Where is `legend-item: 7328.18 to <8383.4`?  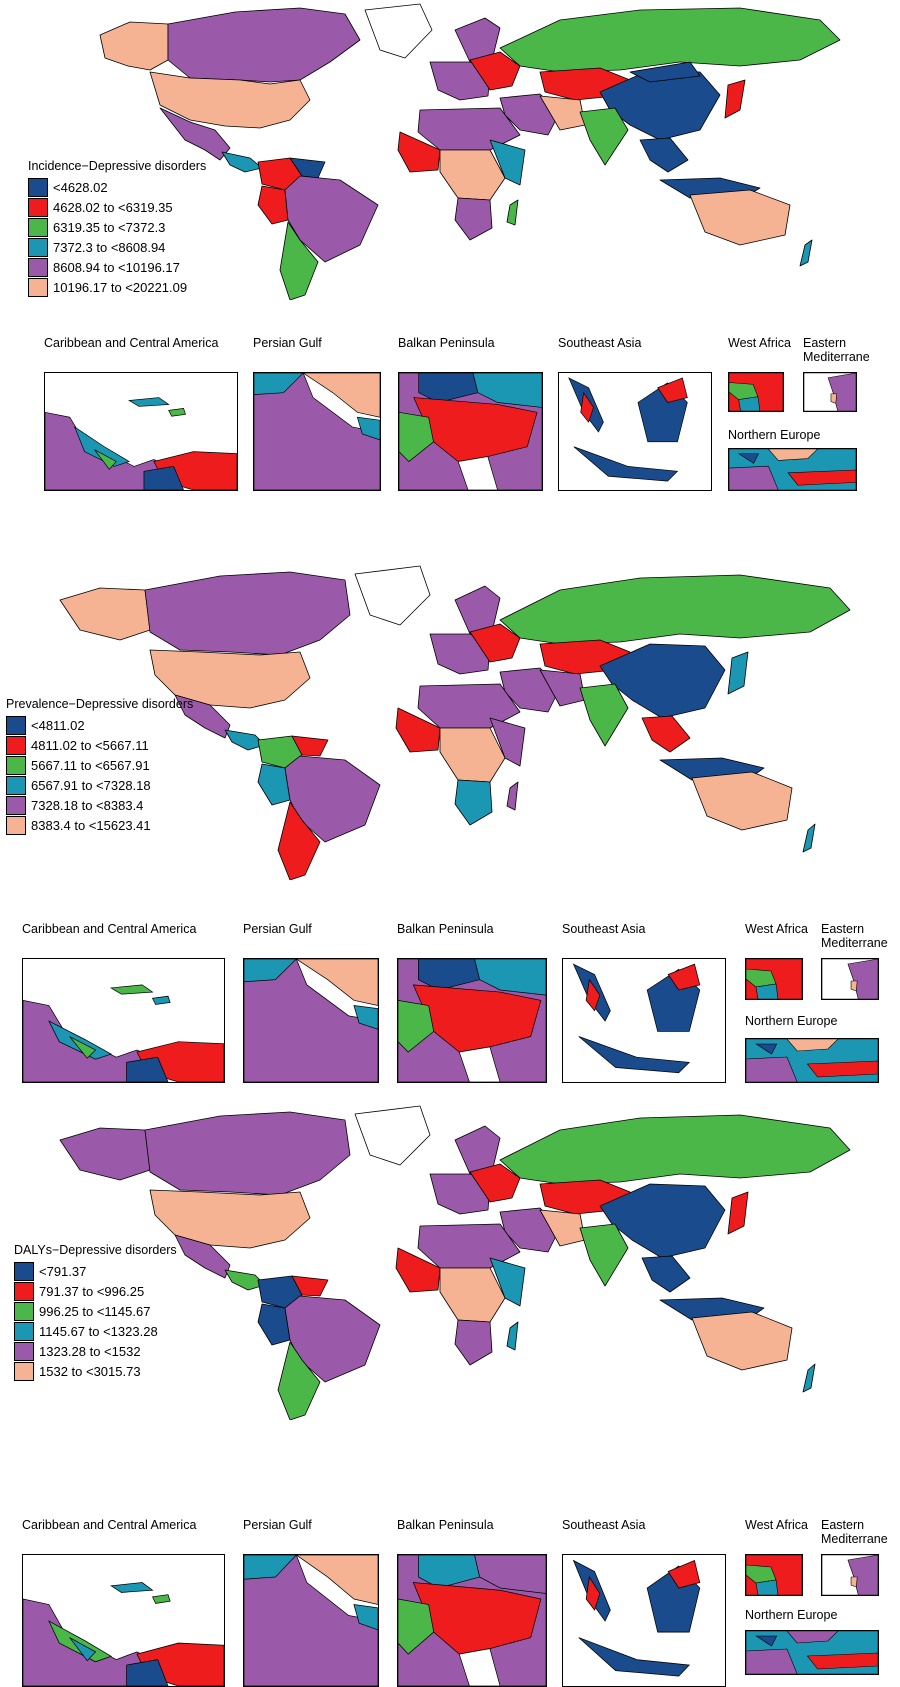
legend-item: 7328.18 to <8383.4 is located at coordinates (99, 806).